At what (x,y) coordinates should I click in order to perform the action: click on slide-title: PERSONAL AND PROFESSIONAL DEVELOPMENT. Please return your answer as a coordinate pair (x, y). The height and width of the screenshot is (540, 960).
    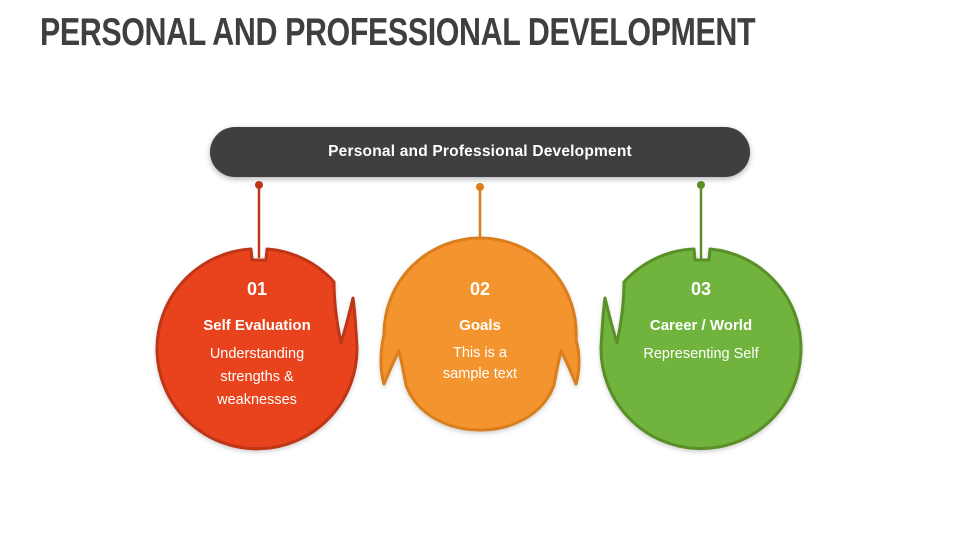
    Looking at the image, I should click on (398, 32).